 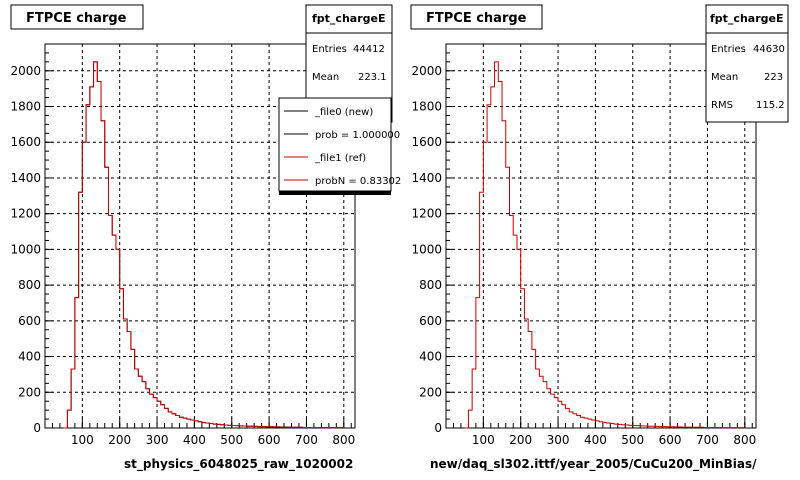 I want to click on stats-label-rms: RMS, so click(x=722, y=105).